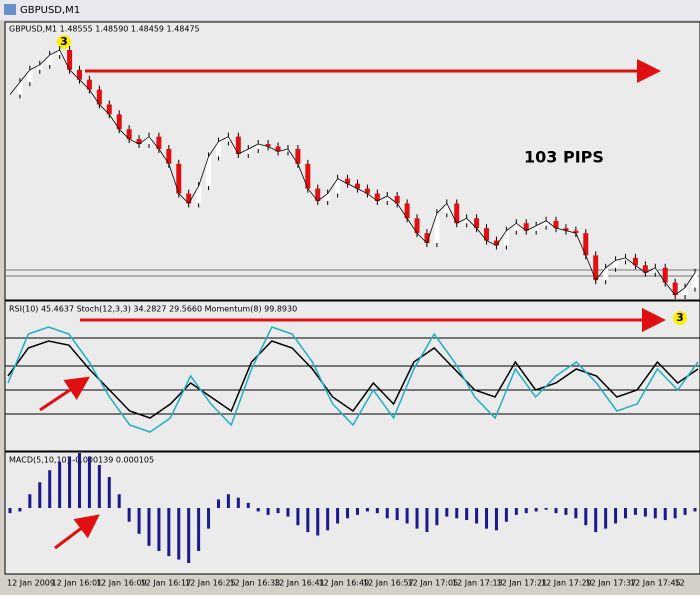 This screenshot has width=700, height=599. Describe the element at coordinates (210, 583) in the screenshot. I see `time-label: 12 Jan 16:25` at that location.